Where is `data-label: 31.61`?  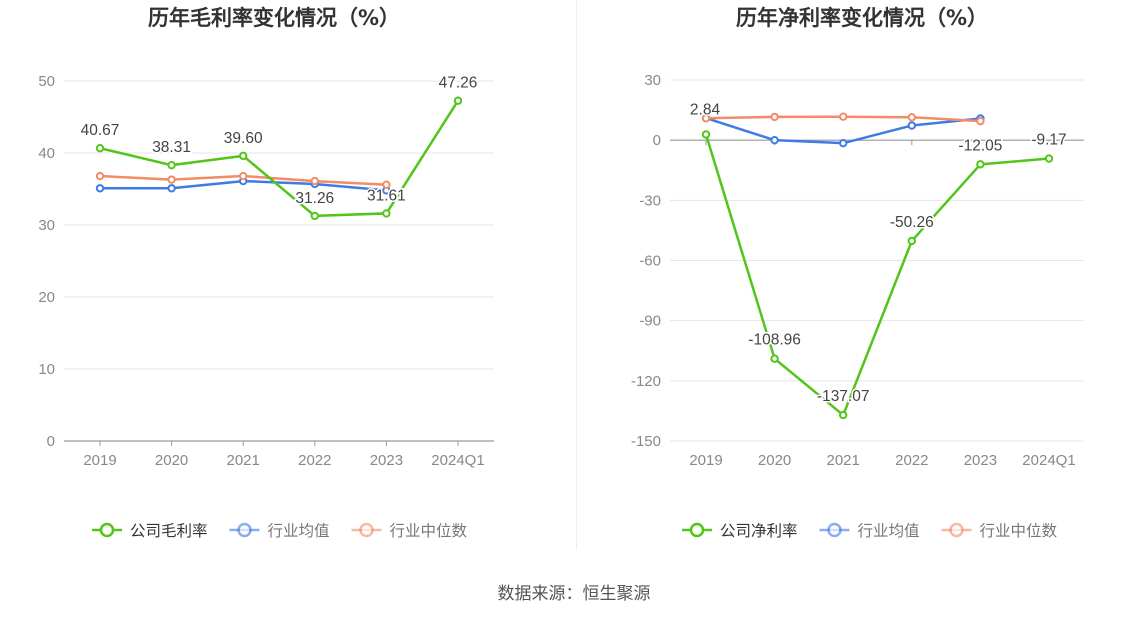 data-label: 31.61 is located at coordinates (386, 195).